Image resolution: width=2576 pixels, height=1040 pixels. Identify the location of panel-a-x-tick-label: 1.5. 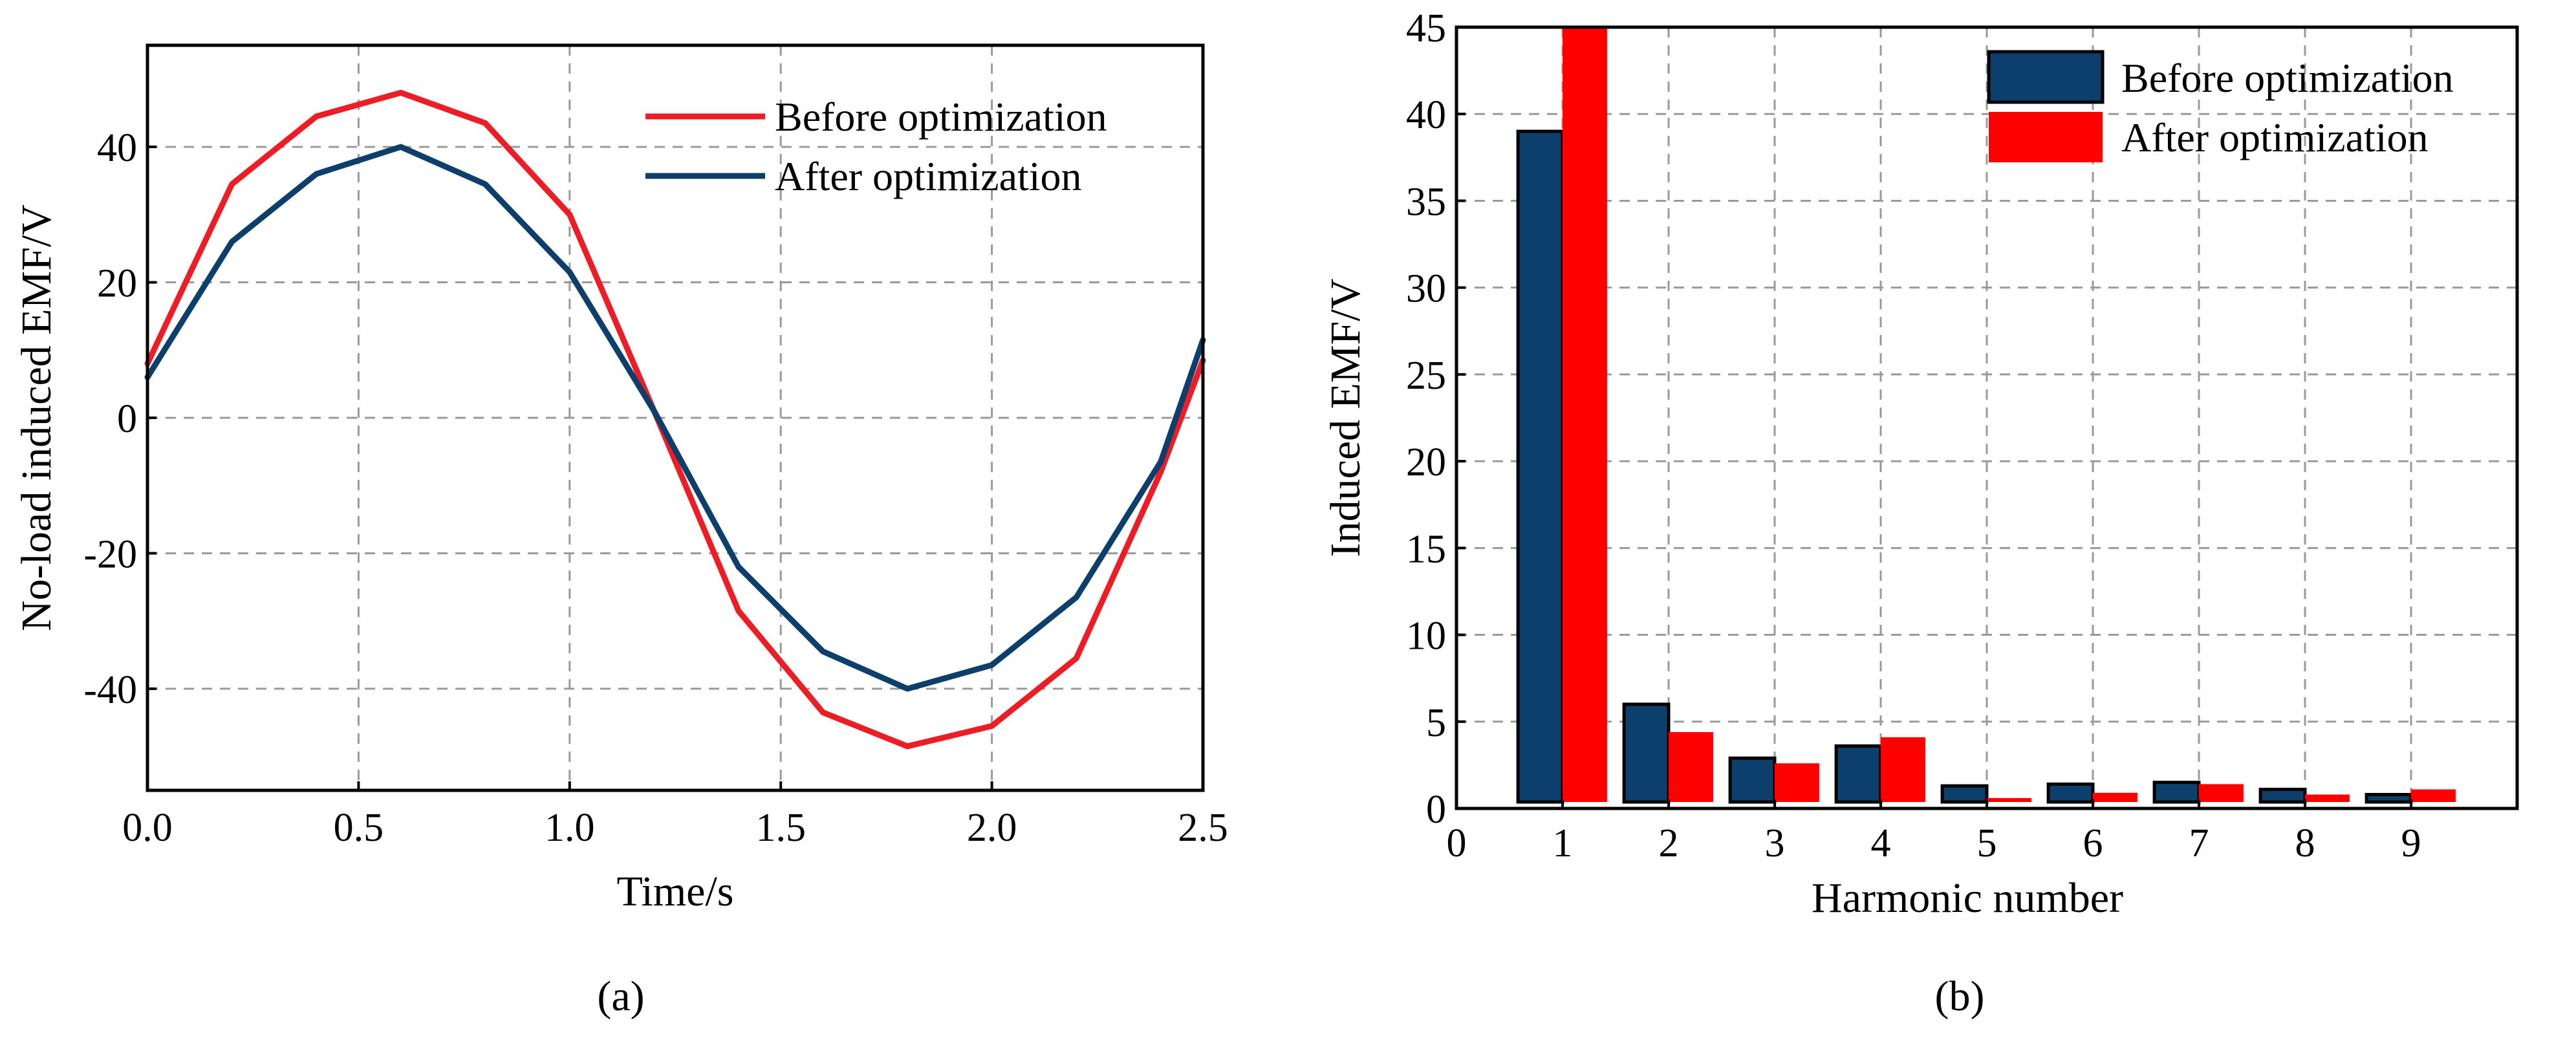
(781, 828).